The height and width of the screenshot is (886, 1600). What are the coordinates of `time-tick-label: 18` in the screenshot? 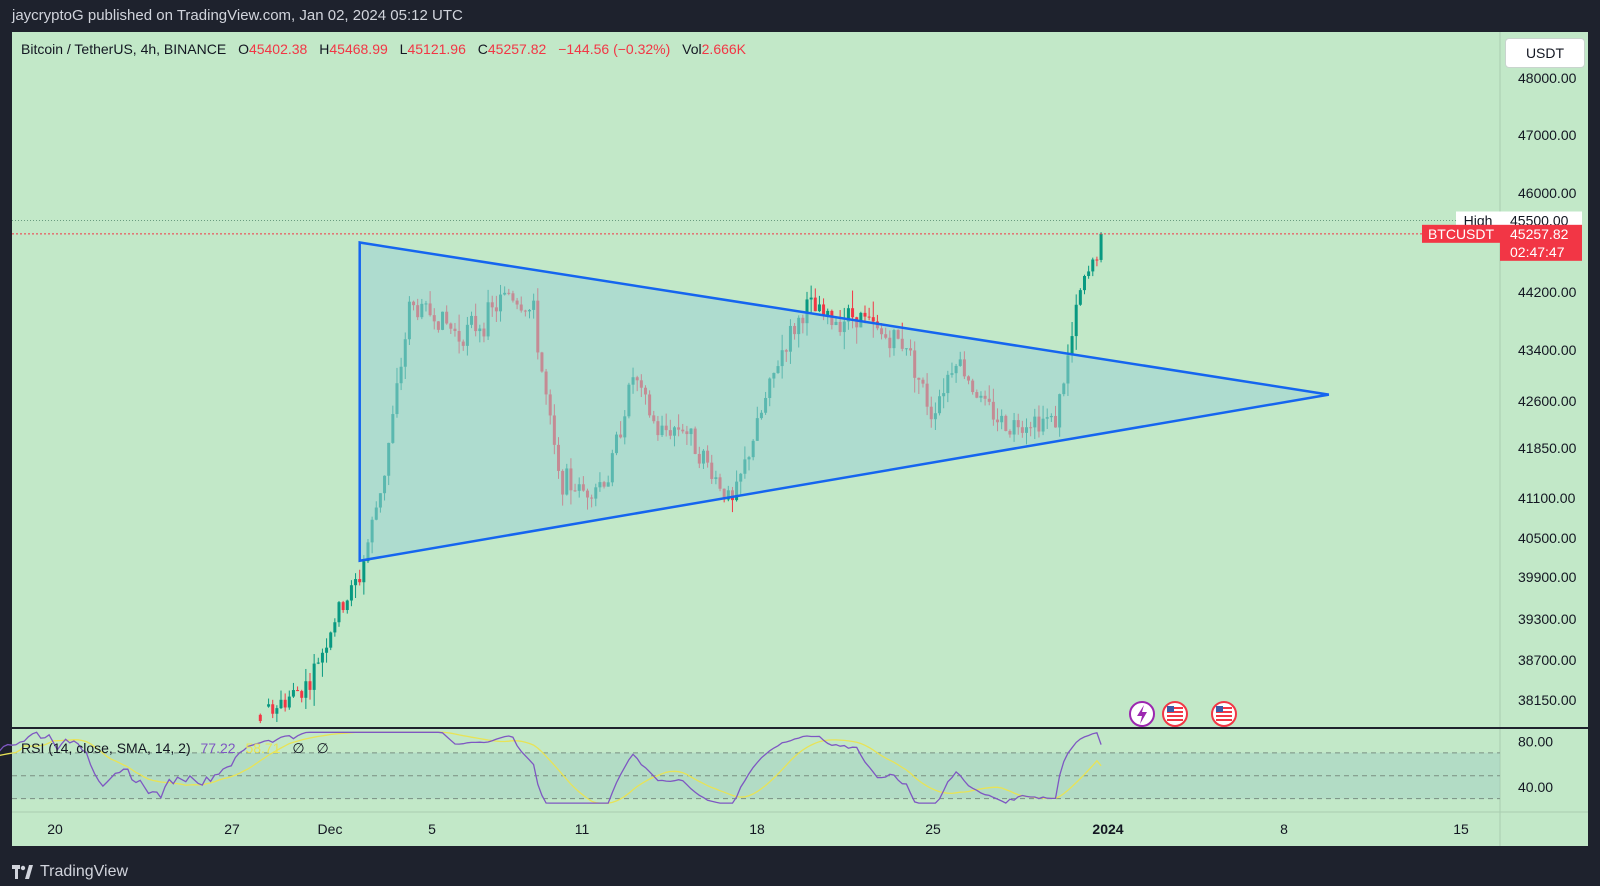 It's located at (757, 829).